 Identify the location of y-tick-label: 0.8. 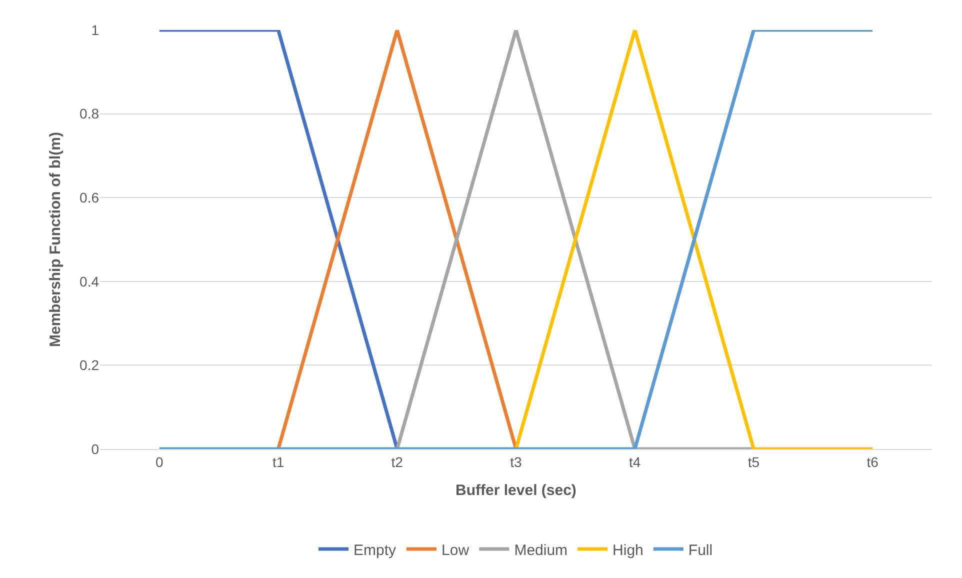
(90, 114).